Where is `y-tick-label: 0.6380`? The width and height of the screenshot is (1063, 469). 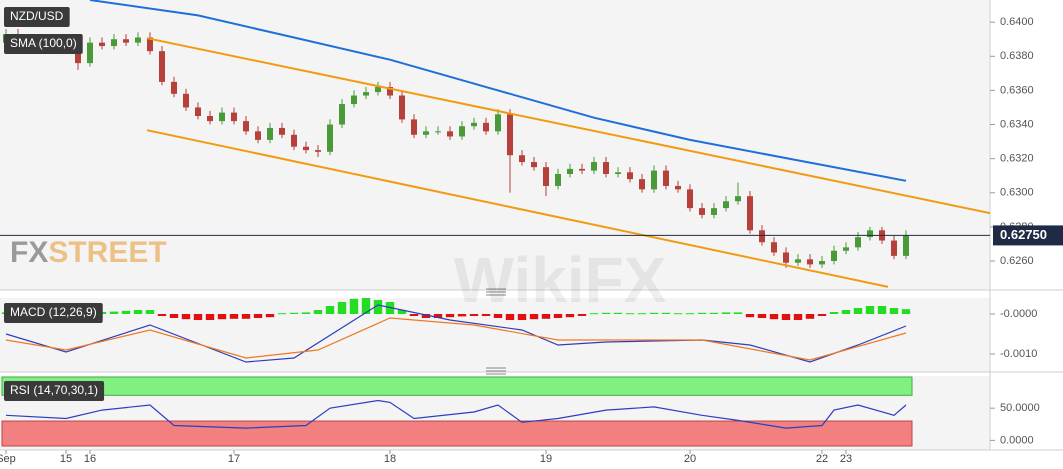 y-tick-label: 0.6380 is located at coordinates (1017, 56).